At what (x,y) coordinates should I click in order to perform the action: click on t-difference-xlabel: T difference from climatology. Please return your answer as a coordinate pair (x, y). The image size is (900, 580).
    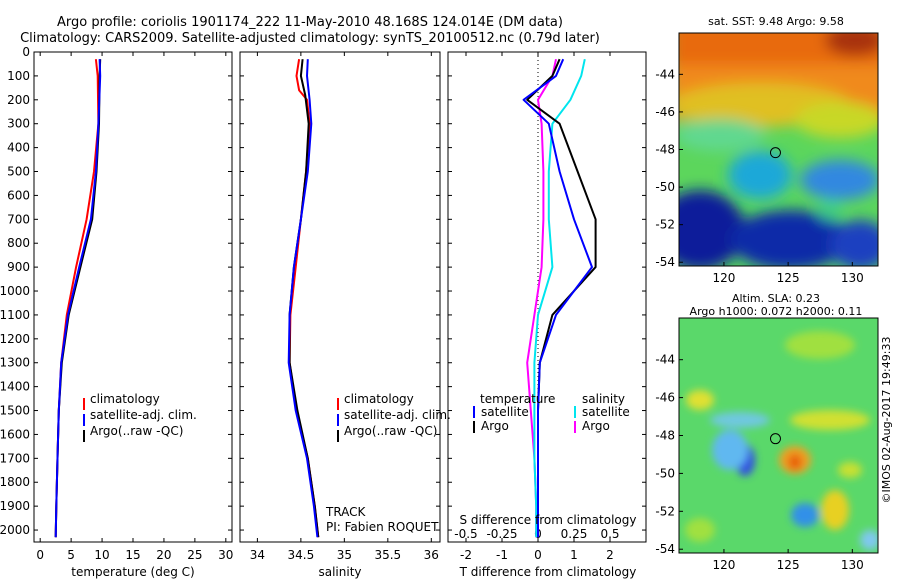
    Looking at the image, I should click on (548, 572).